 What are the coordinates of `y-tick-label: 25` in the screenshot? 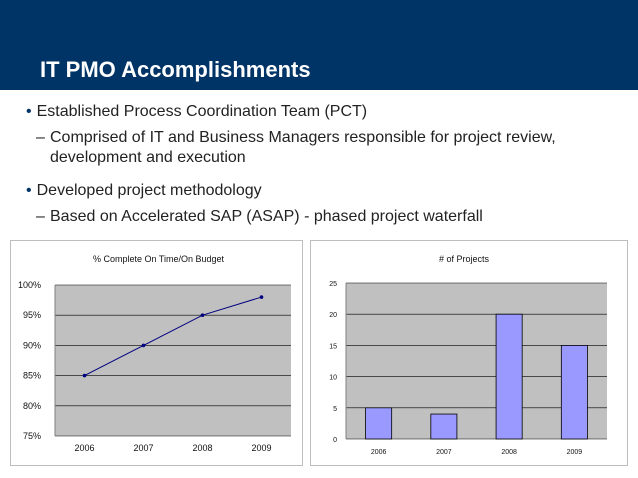 It's located at (333, 284).